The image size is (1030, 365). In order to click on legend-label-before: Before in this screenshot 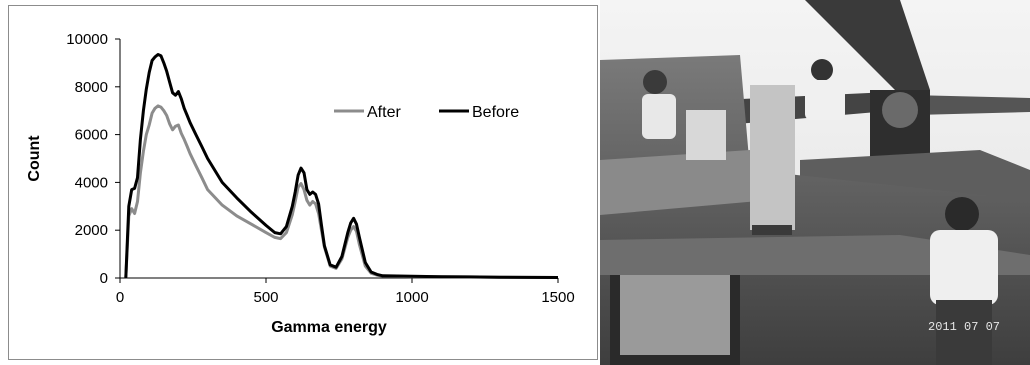, I will do `click(495, 112)`.